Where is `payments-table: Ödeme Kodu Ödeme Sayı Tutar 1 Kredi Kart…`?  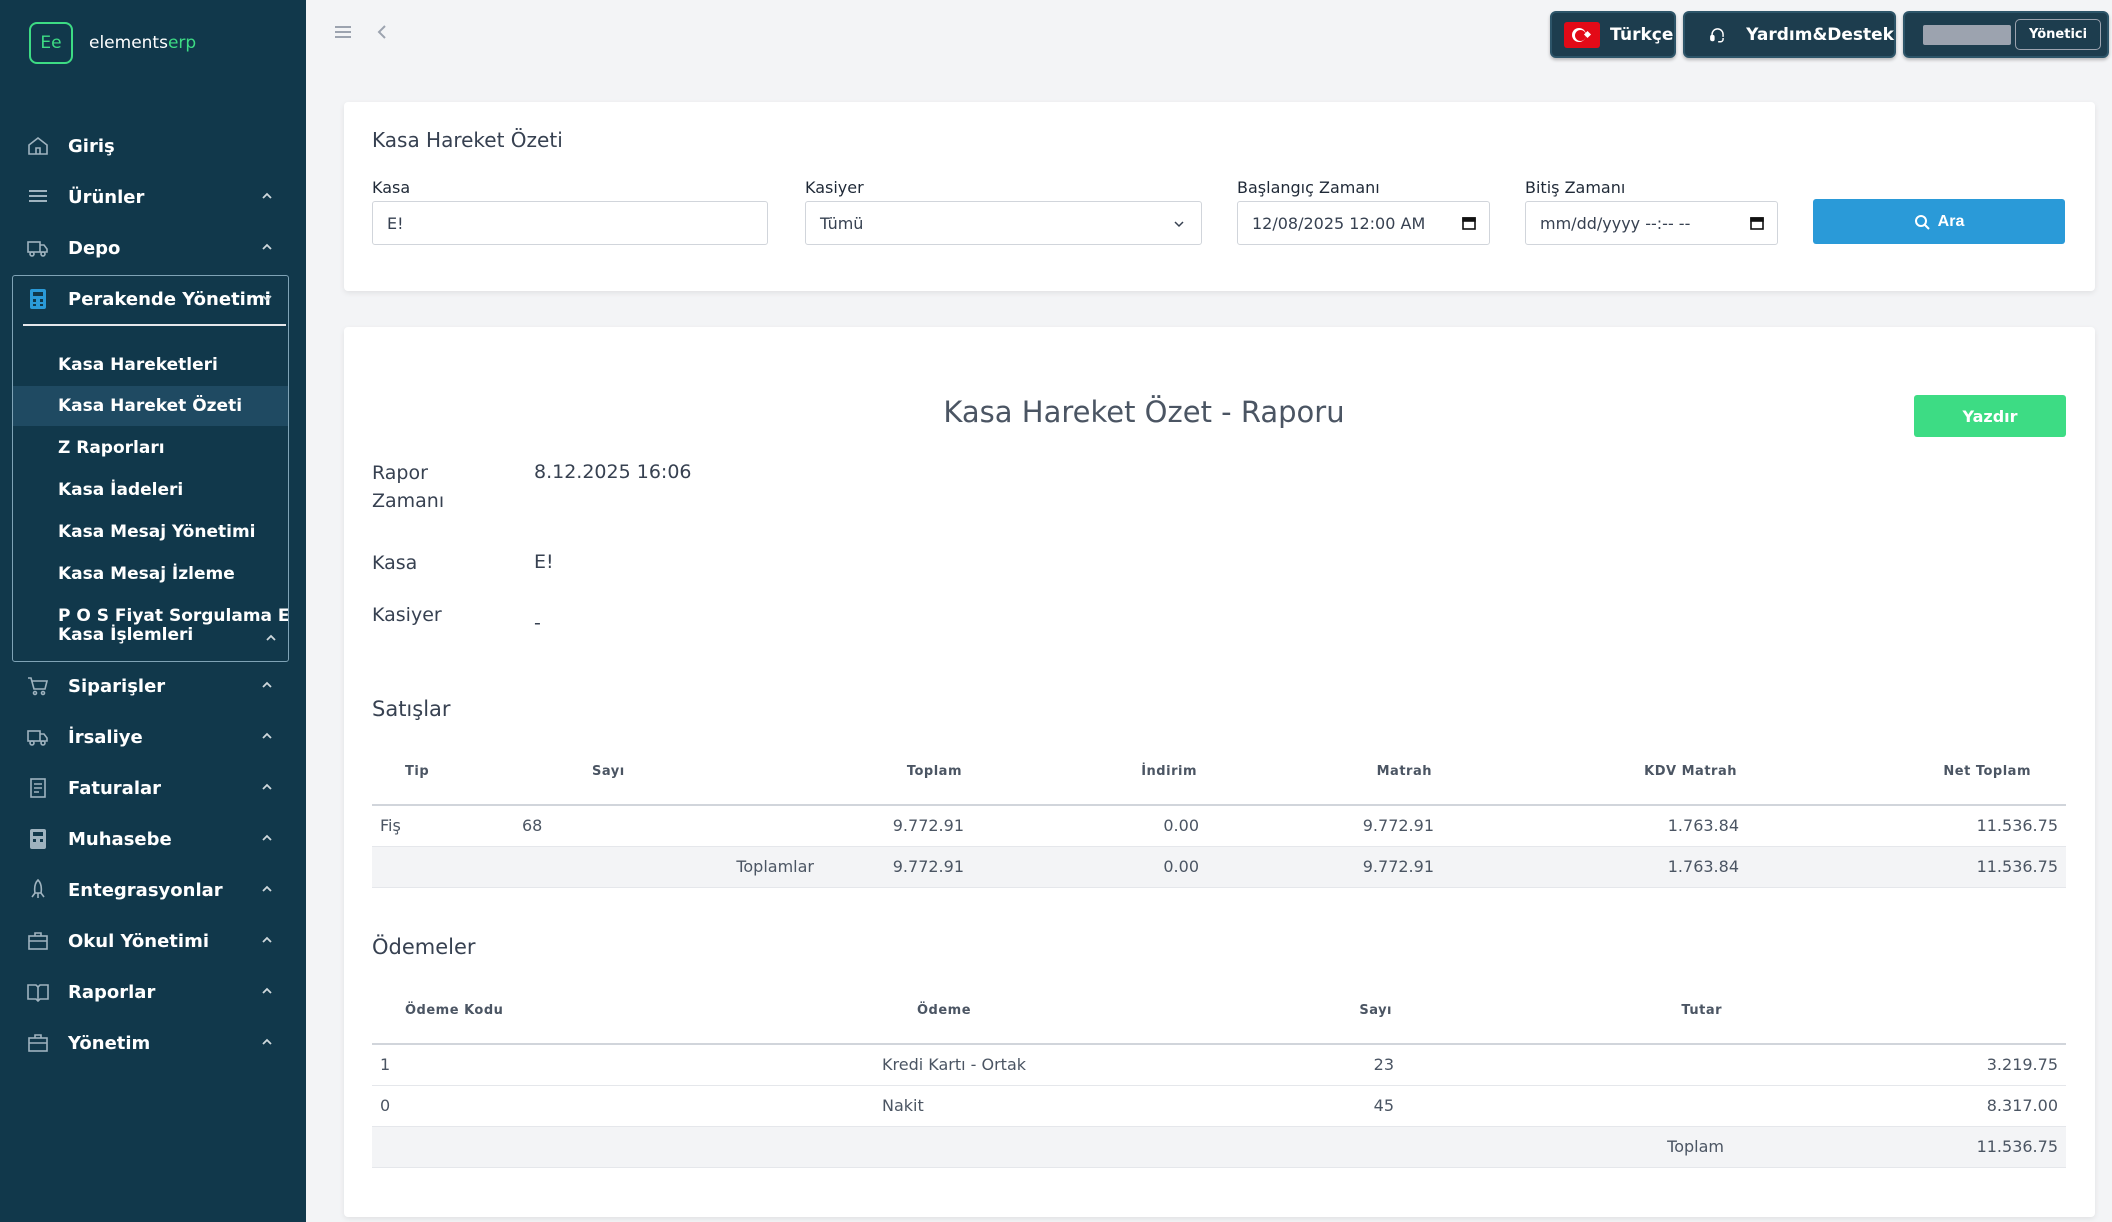 payments-table: Ödeme Kodu Ödeme Sayı Tutar 1 Kredi Kart… is located at coordinates (1219, 1073).